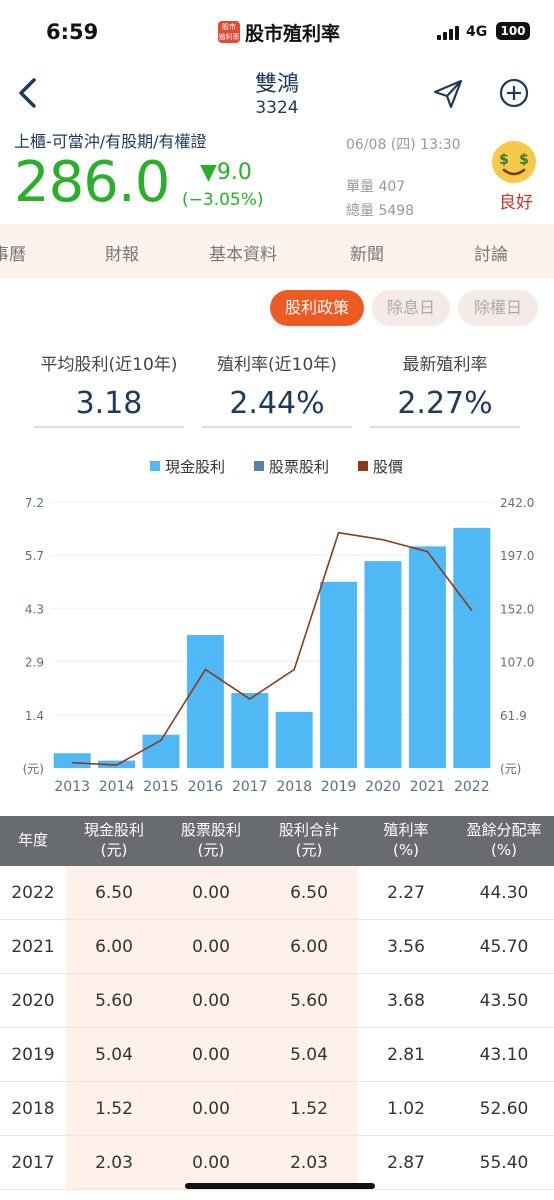  Describe the element at coordinates (513, 716) in the screenshot. I see `y-right-tick: 61.9` at that location.